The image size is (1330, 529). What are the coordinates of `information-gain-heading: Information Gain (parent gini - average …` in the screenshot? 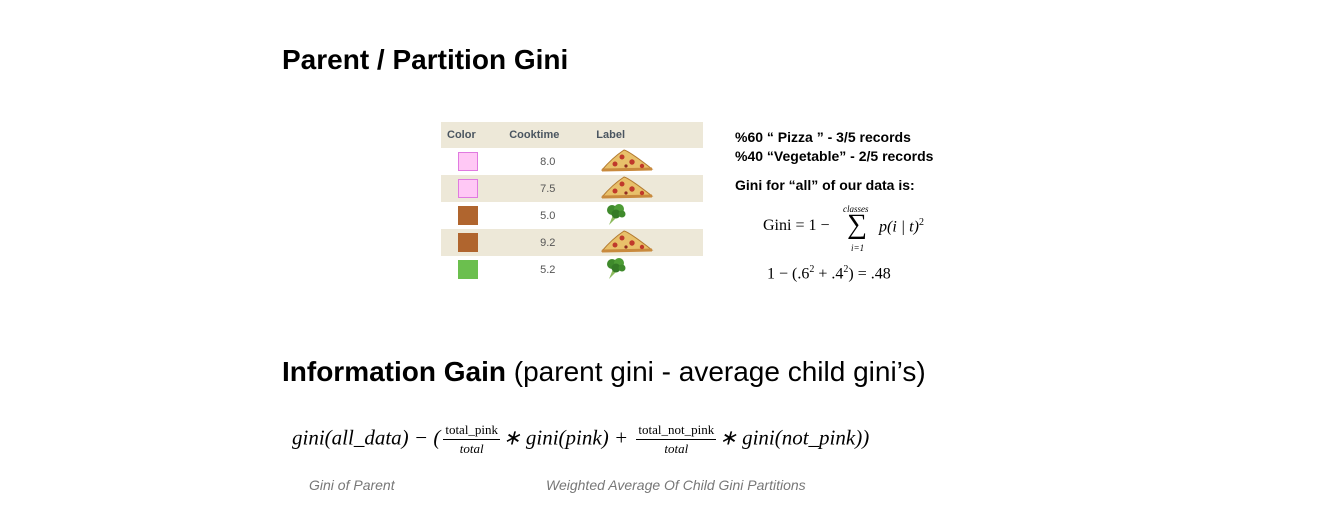 It's located at (604, 371).